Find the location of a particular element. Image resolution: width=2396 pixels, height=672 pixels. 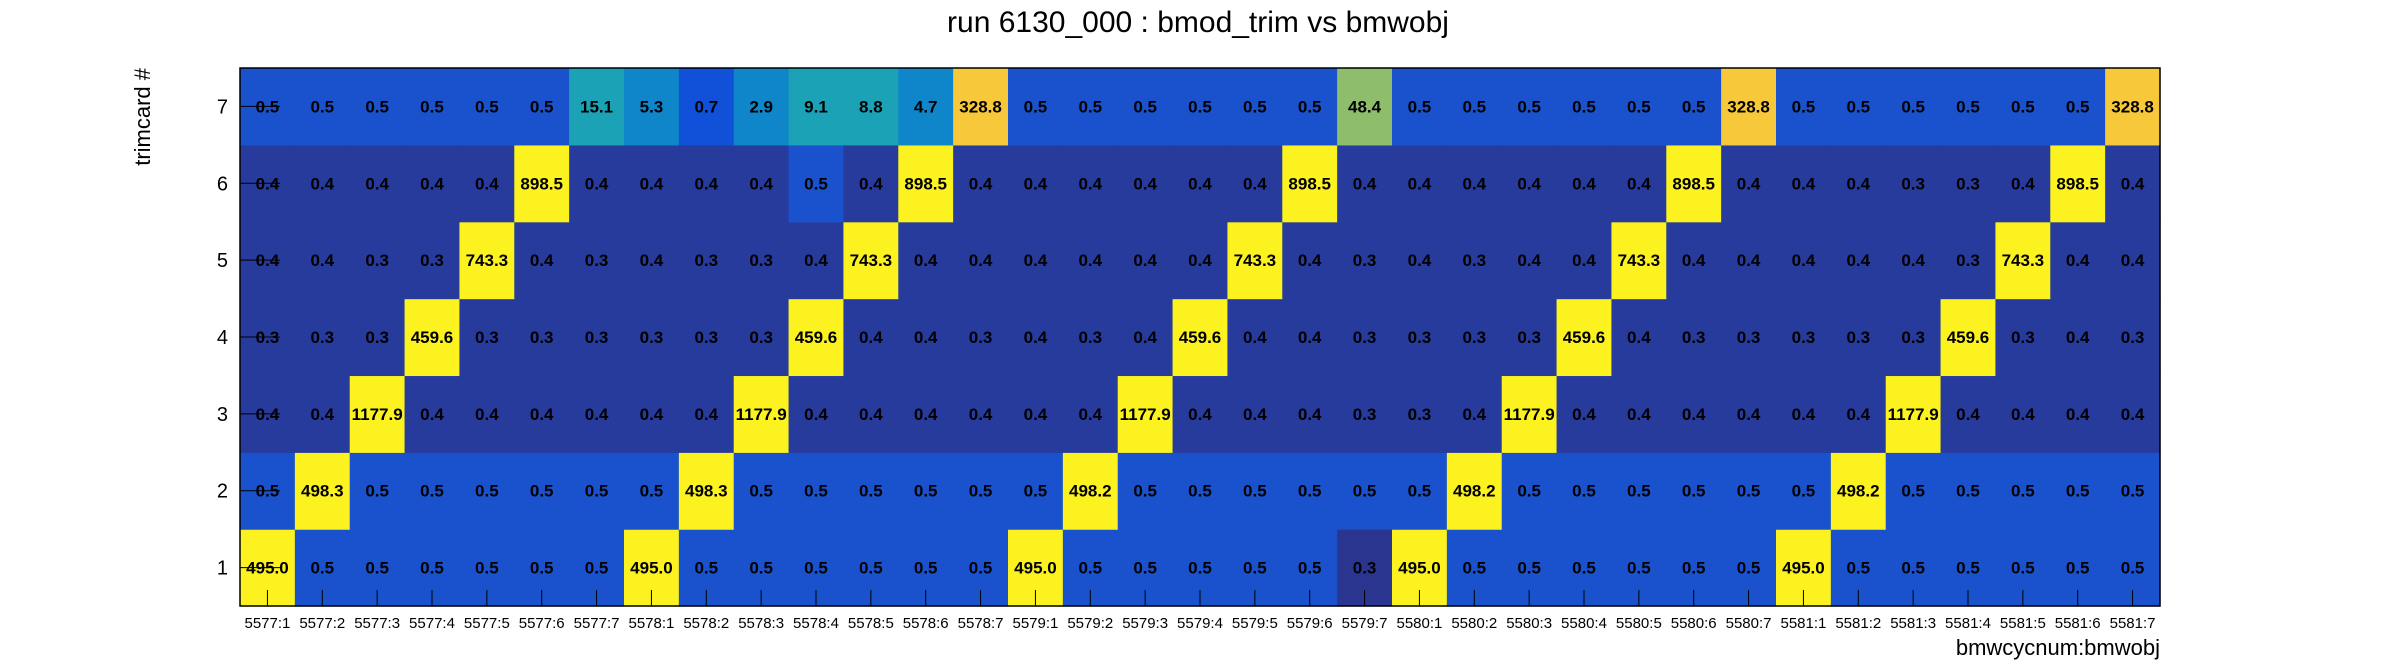

x-tick-label: 5577:1 is located at coordinates (267, 623).